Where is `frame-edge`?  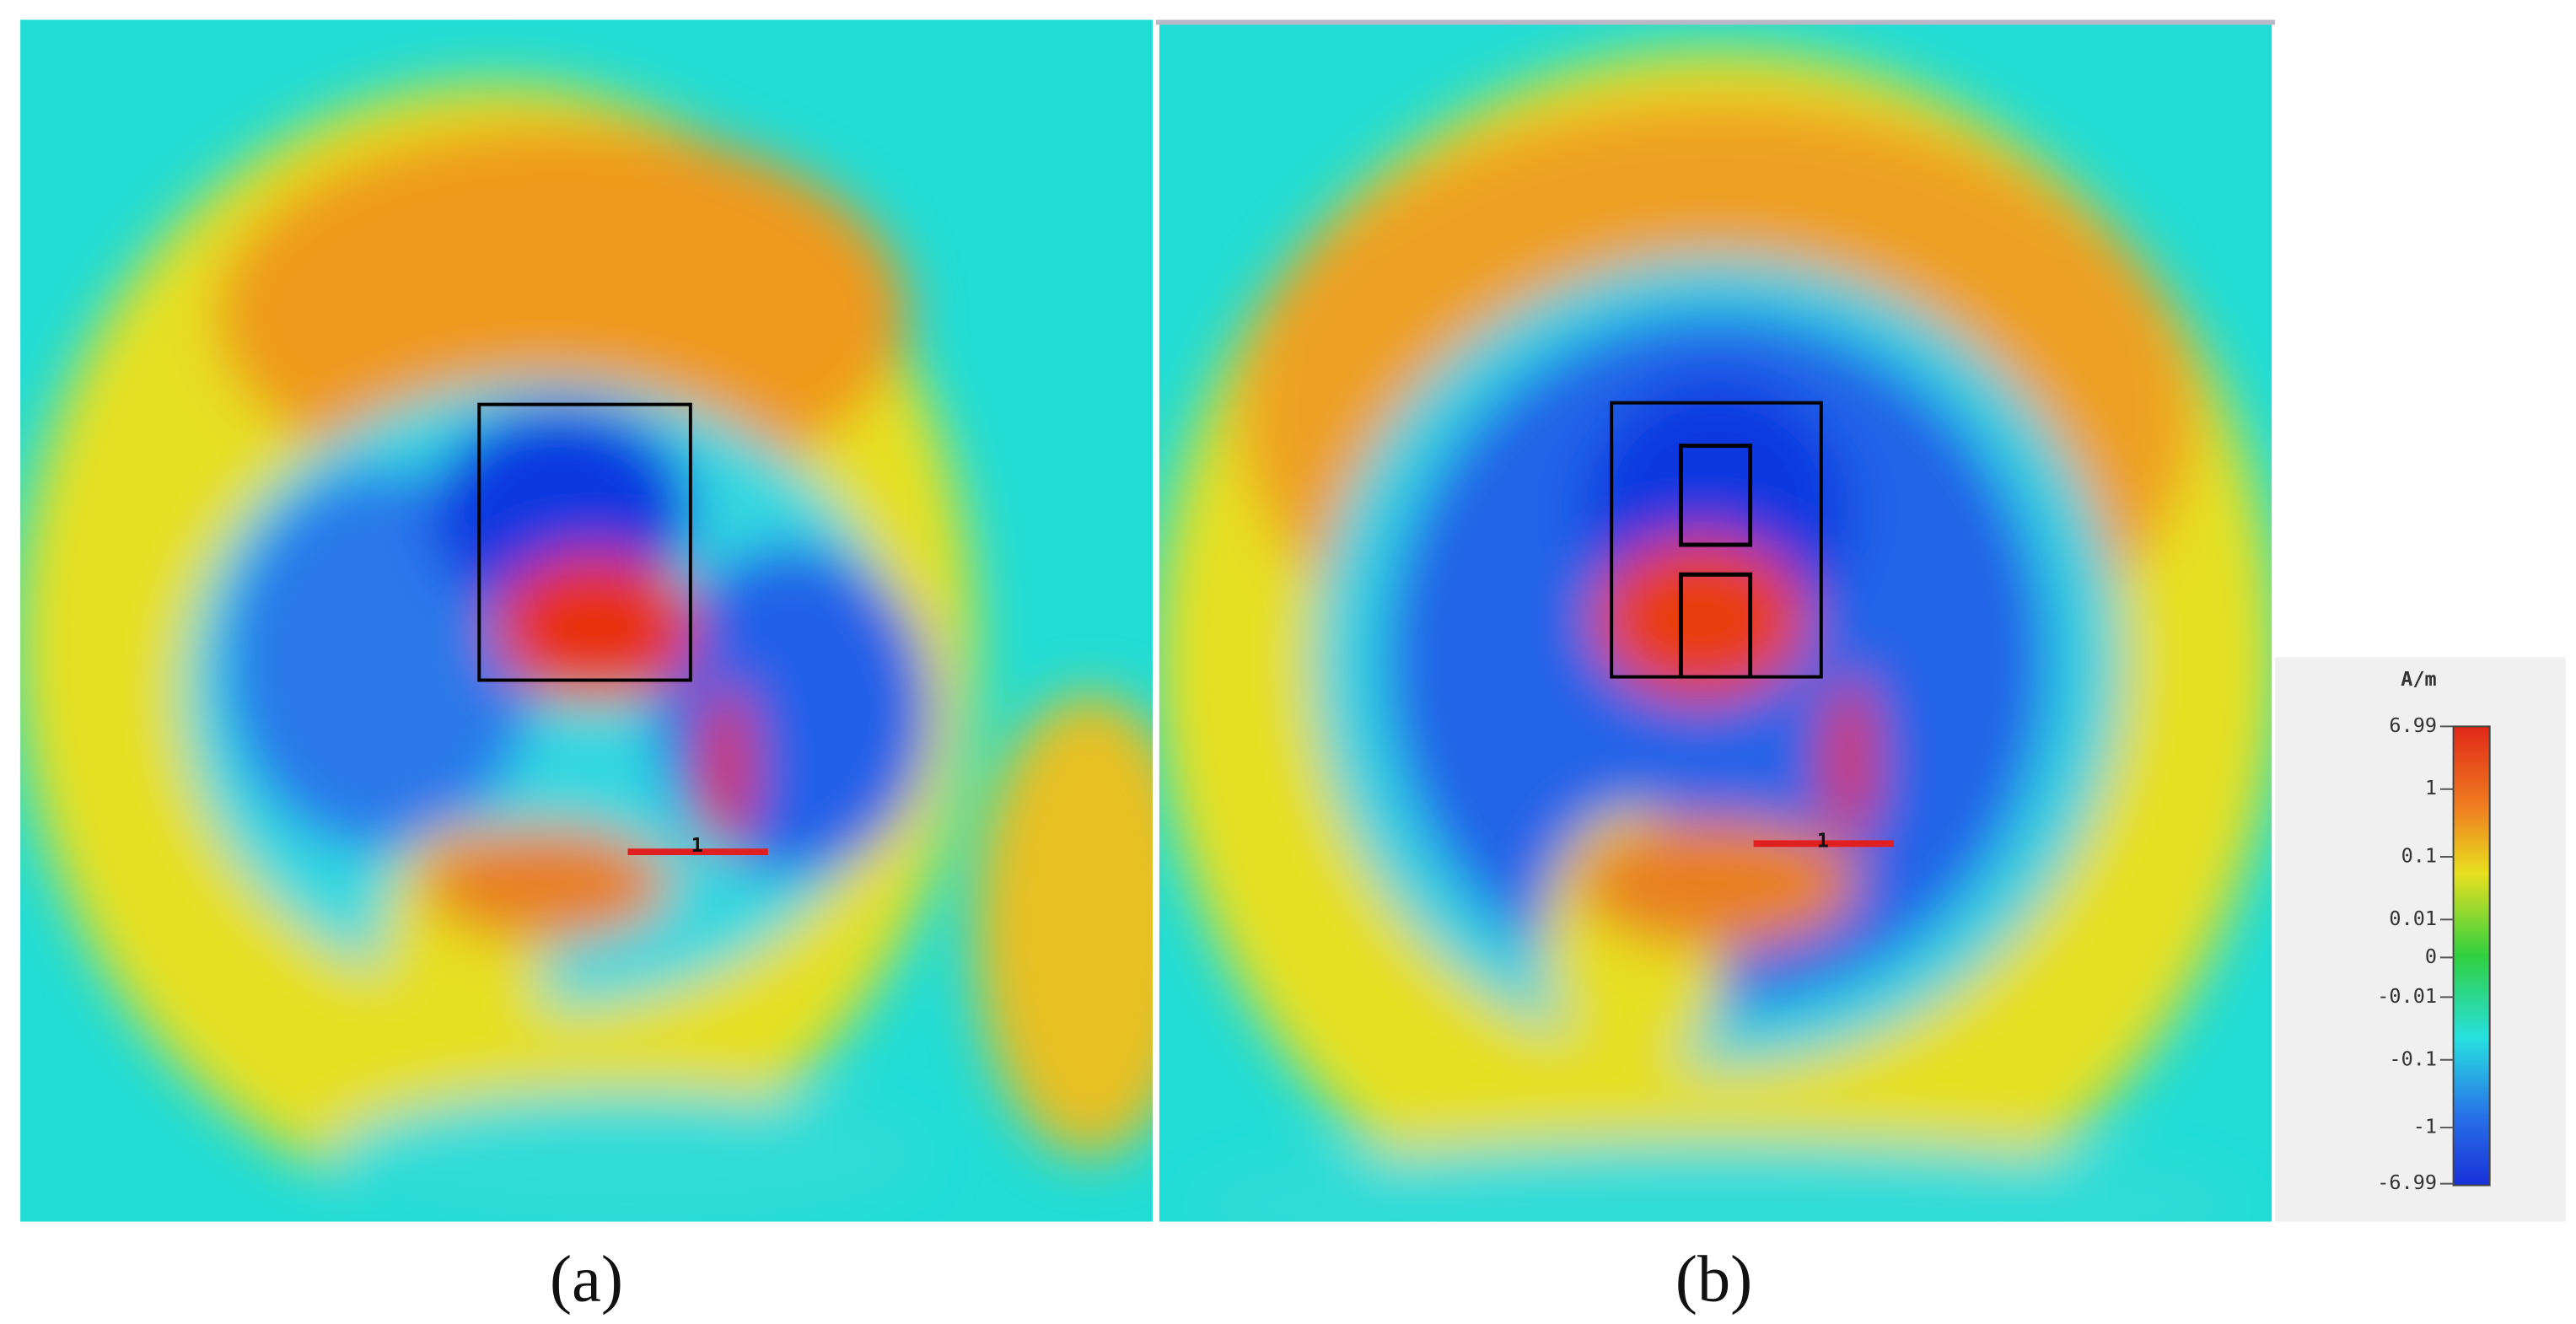 frame-edge is located at coordinates (1715, 22).